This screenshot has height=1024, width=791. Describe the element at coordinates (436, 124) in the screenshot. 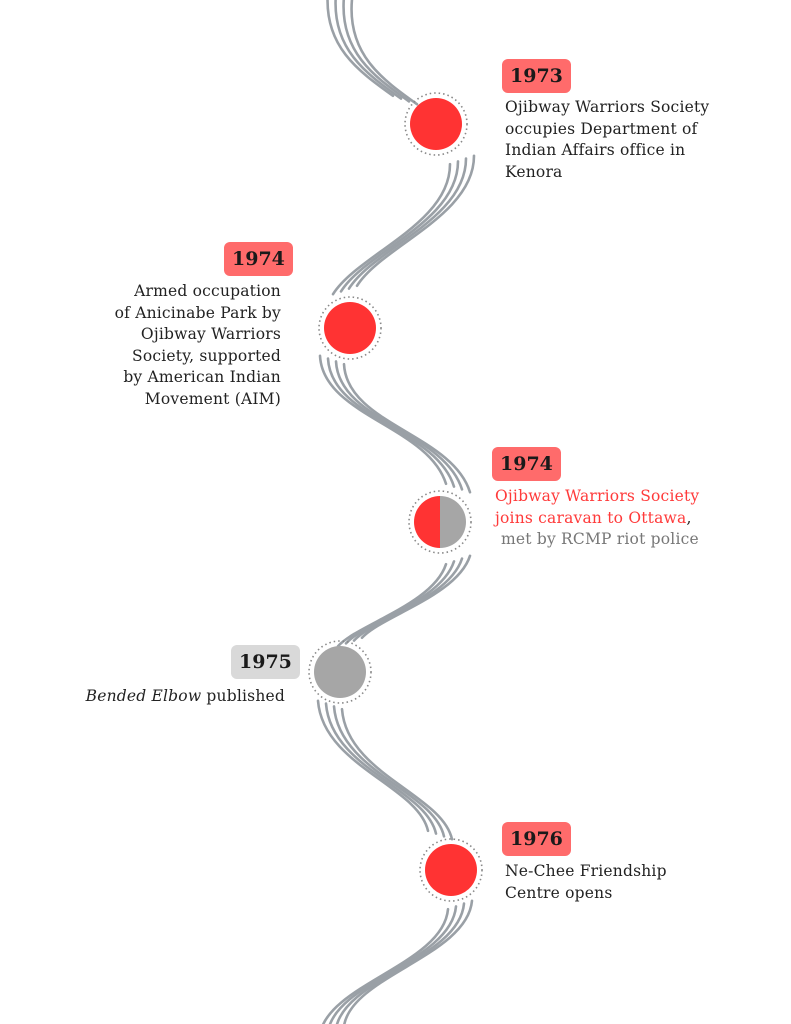

I see `node-1973` at that location.